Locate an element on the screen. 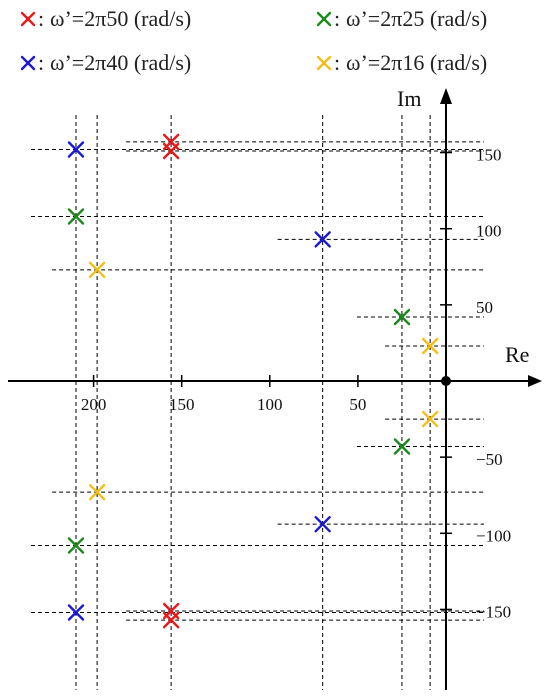 The height and width of the screenshot is (696, 550). origin-marker is located at coordinates (446, 381).